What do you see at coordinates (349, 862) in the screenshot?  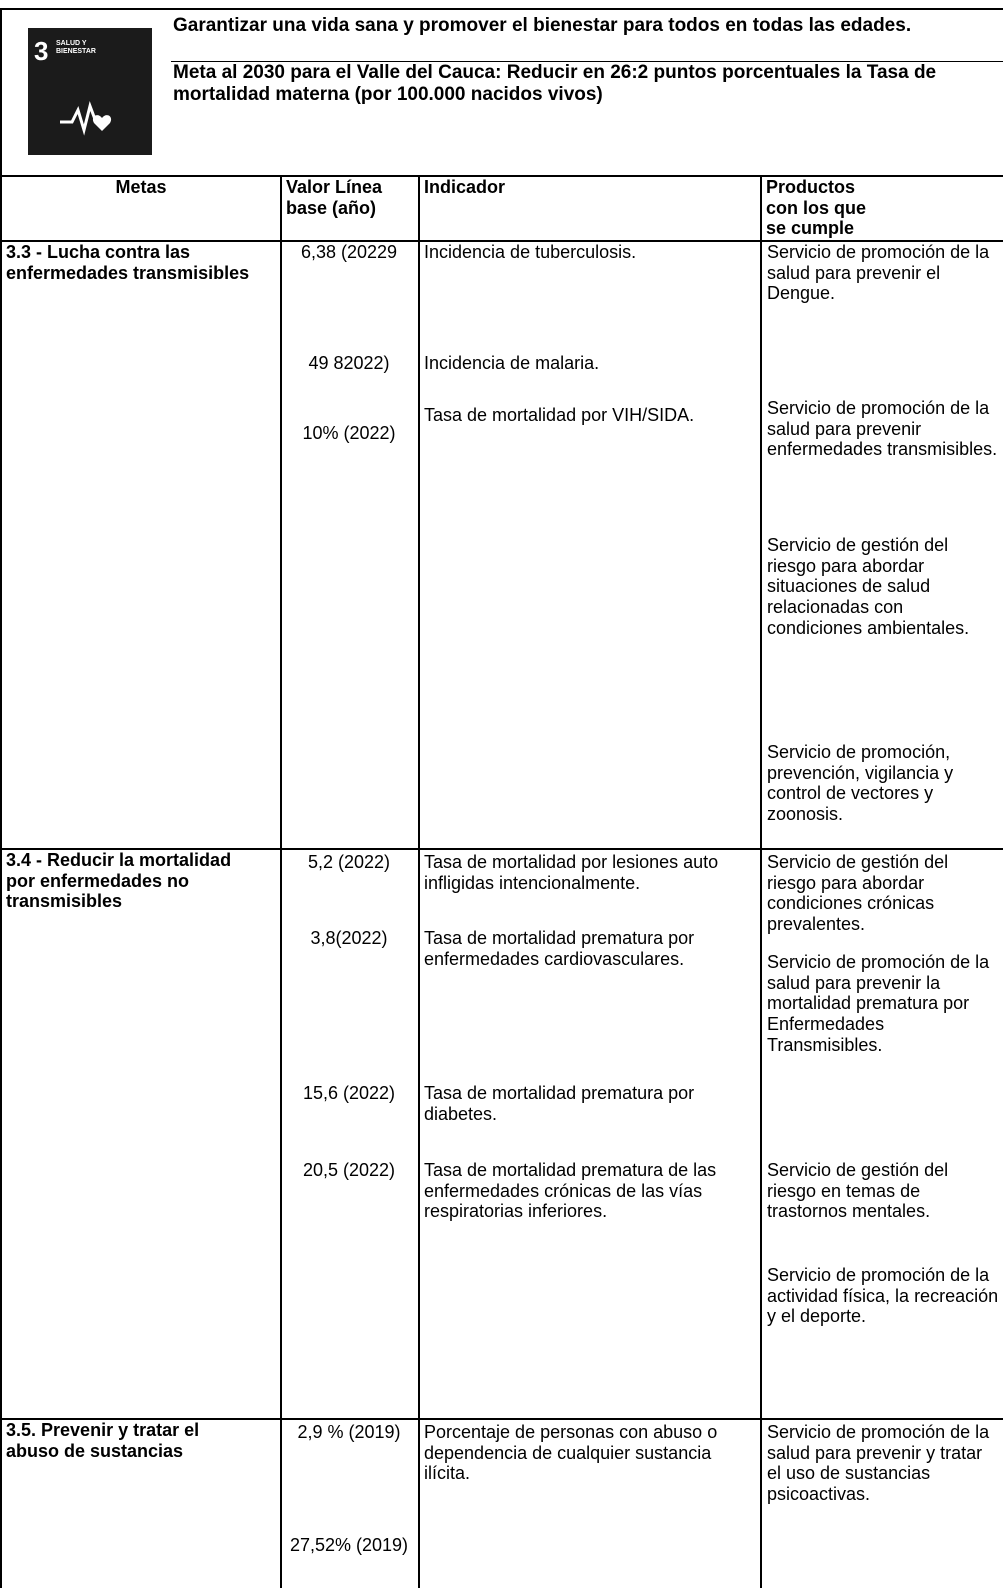 I see `baseline-value: 5,2 (2022)` at bounding box center [349, 862].